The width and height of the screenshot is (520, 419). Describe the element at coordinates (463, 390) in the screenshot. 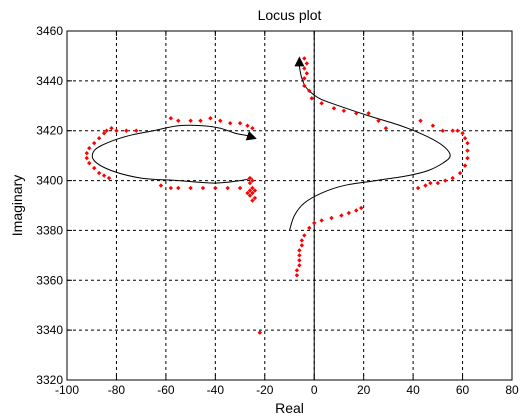

I see `x-tick-label: 60` at that location.